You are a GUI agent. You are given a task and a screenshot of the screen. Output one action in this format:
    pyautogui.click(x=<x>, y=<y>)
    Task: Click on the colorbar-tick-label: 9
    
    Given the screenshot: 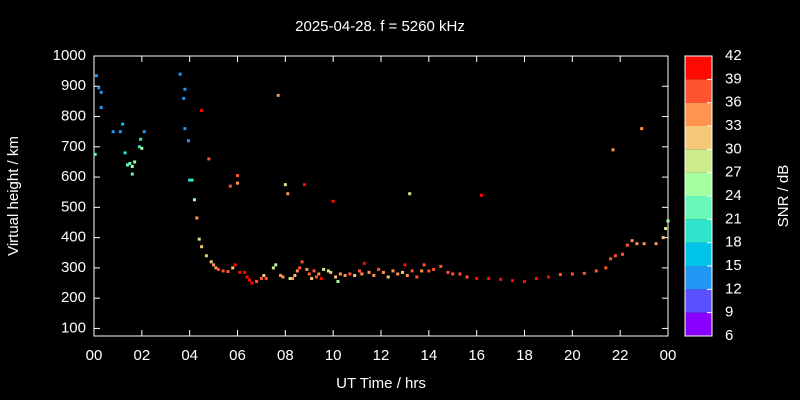 What is the action you would take?
    pyautogui.click(x=729, y=312)
    